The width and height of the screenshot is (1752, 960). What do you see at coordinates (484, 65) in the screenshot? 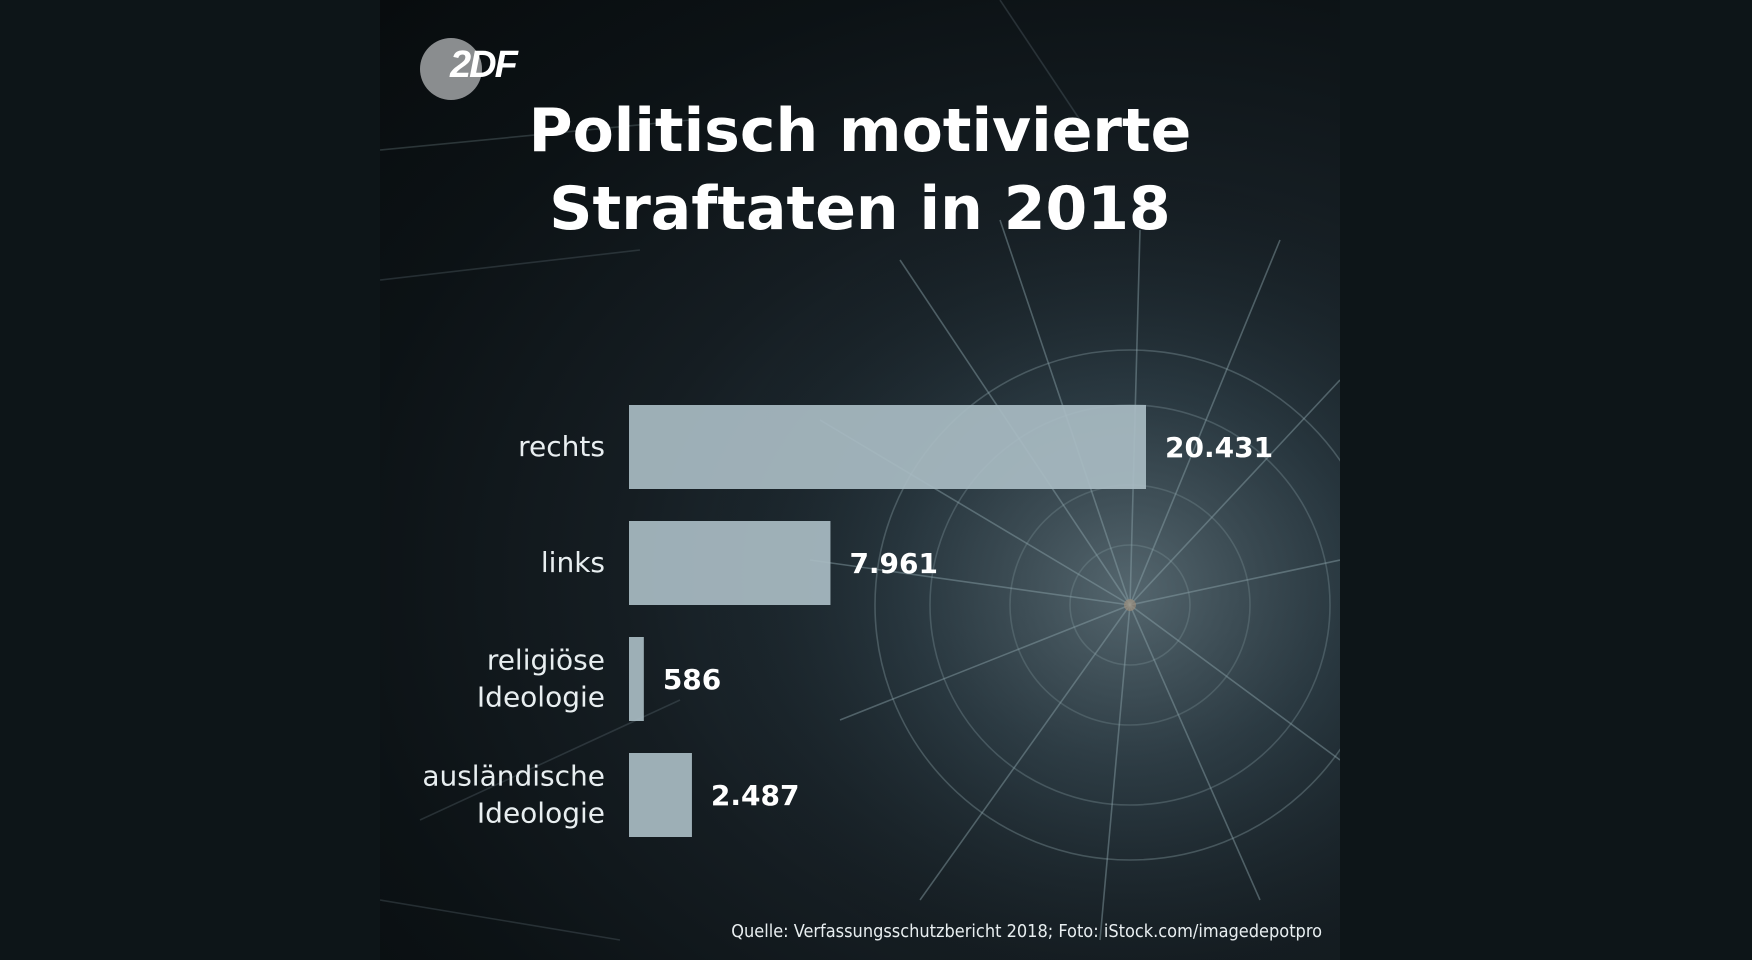
I see `logo-wordmark: 2DF` at bounding box center [484, 65].